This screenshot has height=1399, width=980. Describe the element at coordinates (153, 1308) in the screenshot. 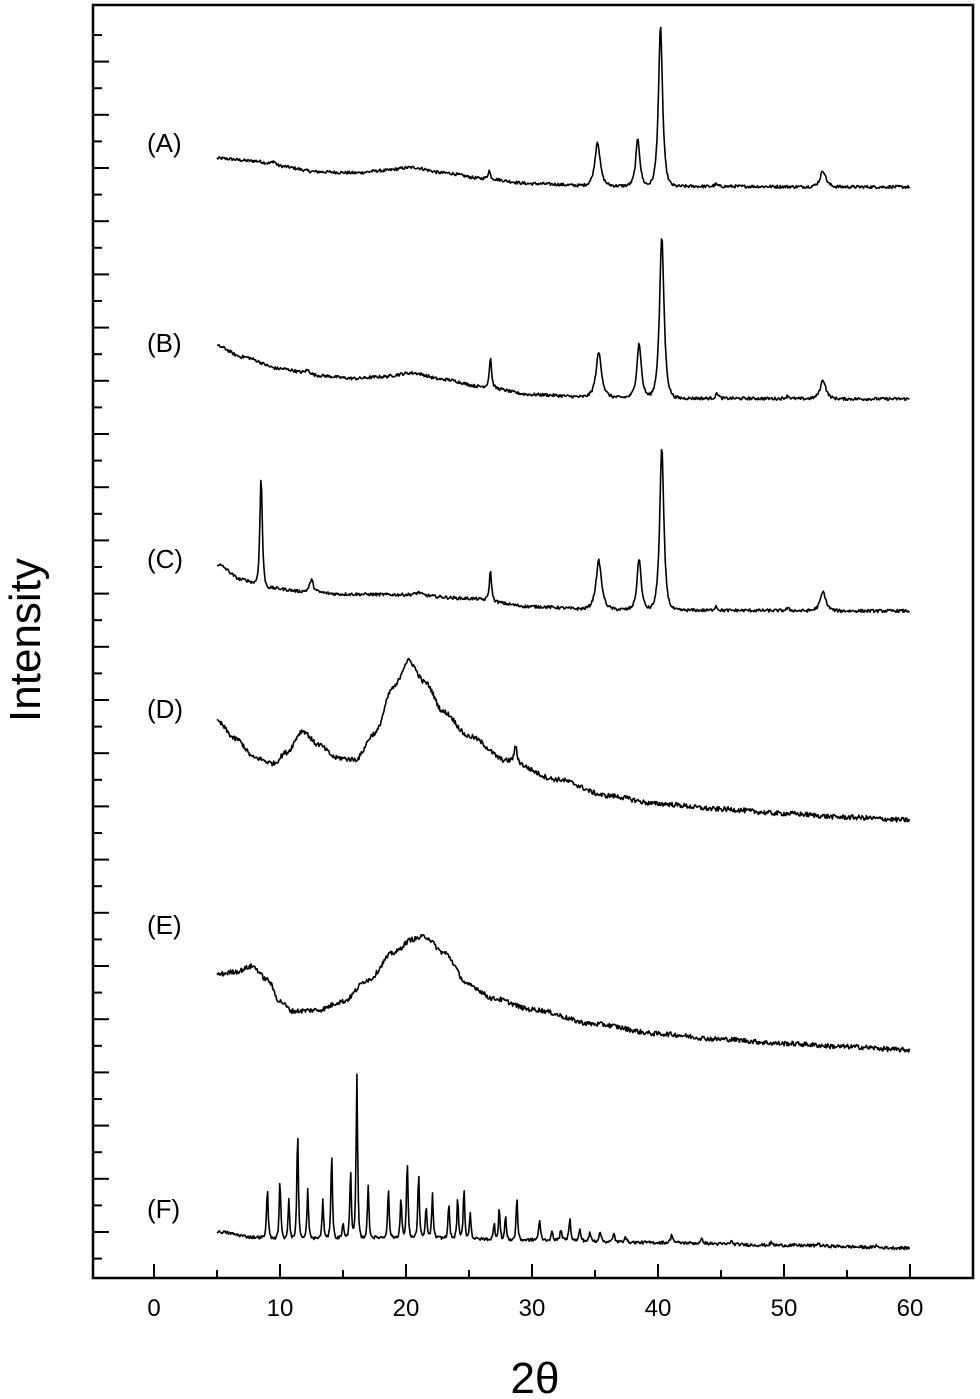

I see `x-tick-label: 0` at that location.